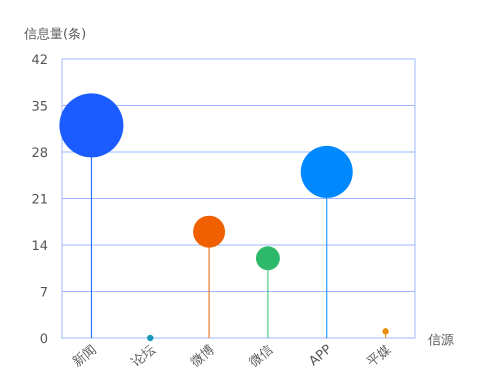 The image size is (485, 388). Describe the element at coordinates (39, 246) in the screenshot. I see `y-tick-label: 14` at that location.